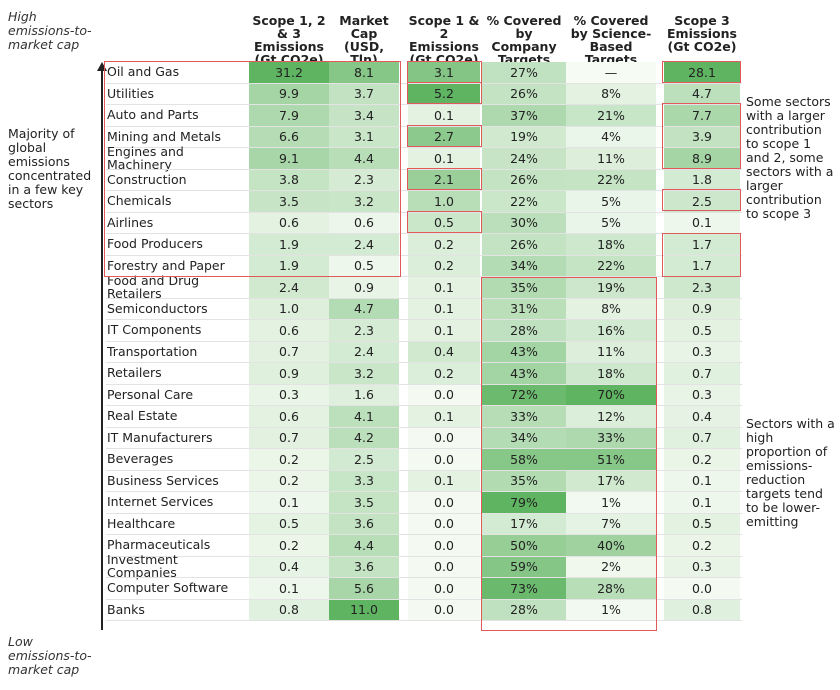  I want to click on market-cap-cell: 4.4, so click(364, 158).